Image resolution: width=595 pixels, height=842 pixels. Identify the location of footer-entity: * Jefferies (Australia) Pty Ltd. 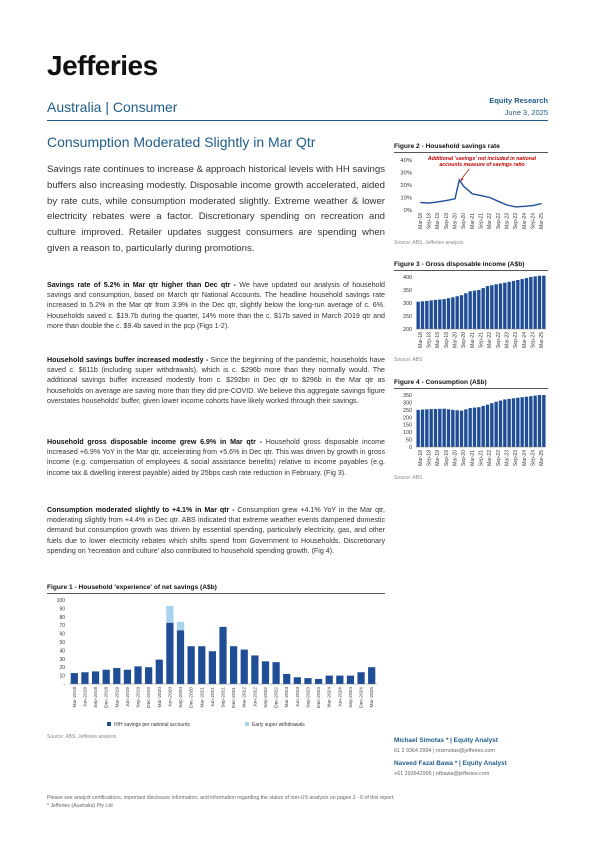
(80, 806).